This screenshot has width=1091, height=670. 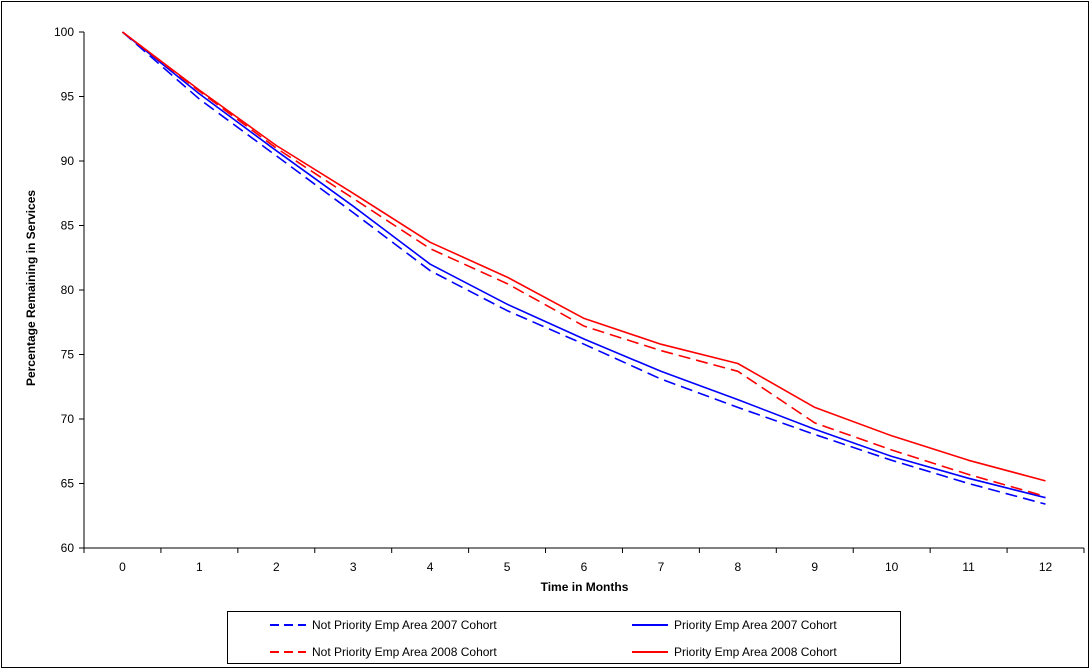 I want to click on x-tick-label: 0, so click(x=122, y=567).